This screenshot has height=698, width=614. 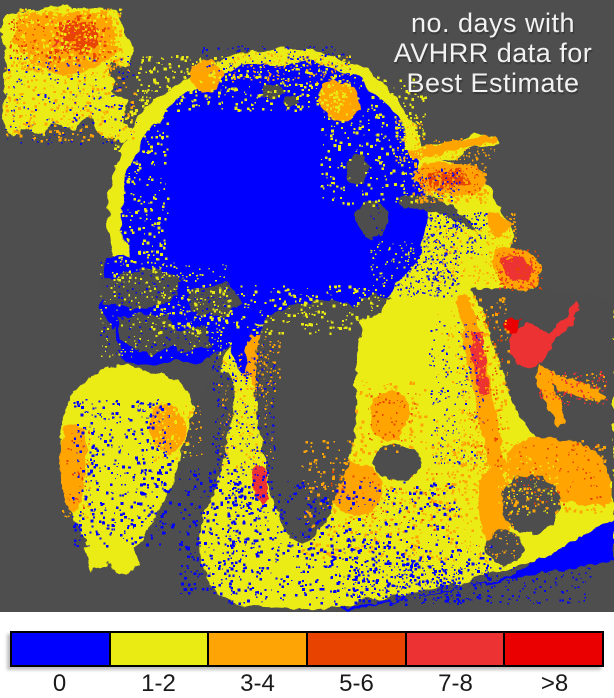 I want to click on colorbar-segment-gt8, so click(x=552, y=649).